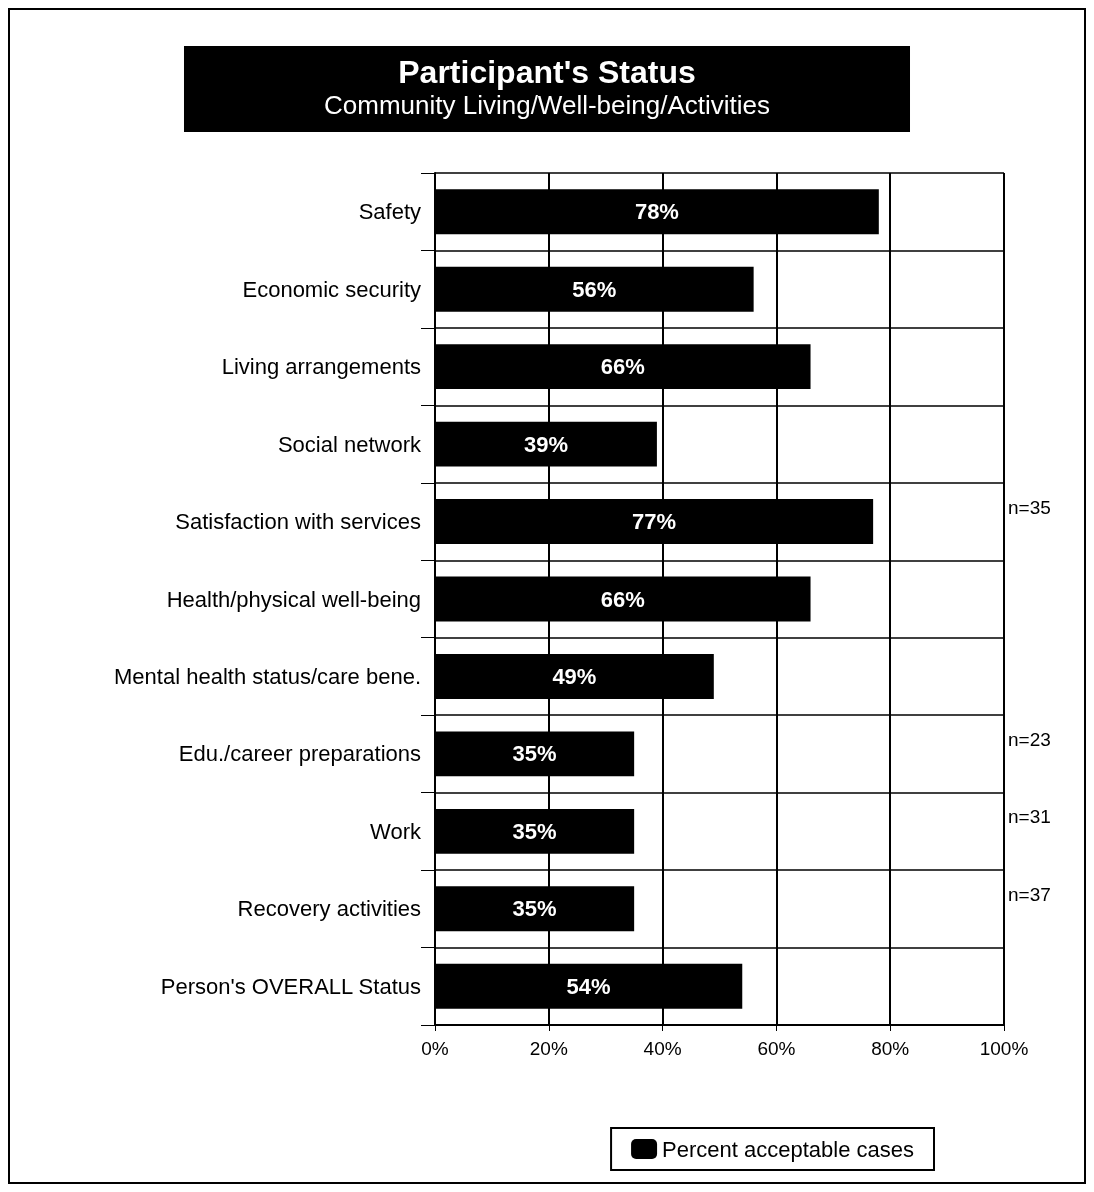 The width and height of the screenshot is (1094, 1192). Describe the element at coordinates (547, 72) in the screenshot. I see `chart-title: Participant's Status` at that location.